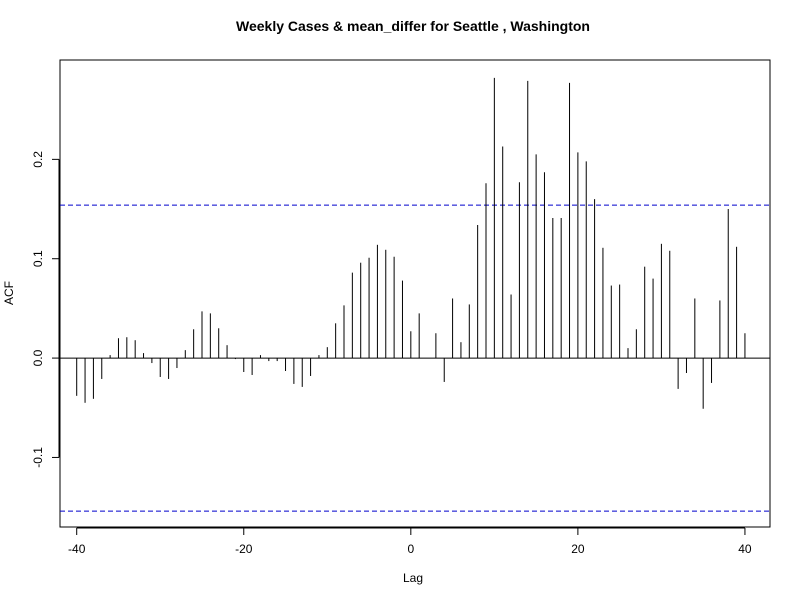  I want to click on x-tick-label: 20, so click(578, 549).